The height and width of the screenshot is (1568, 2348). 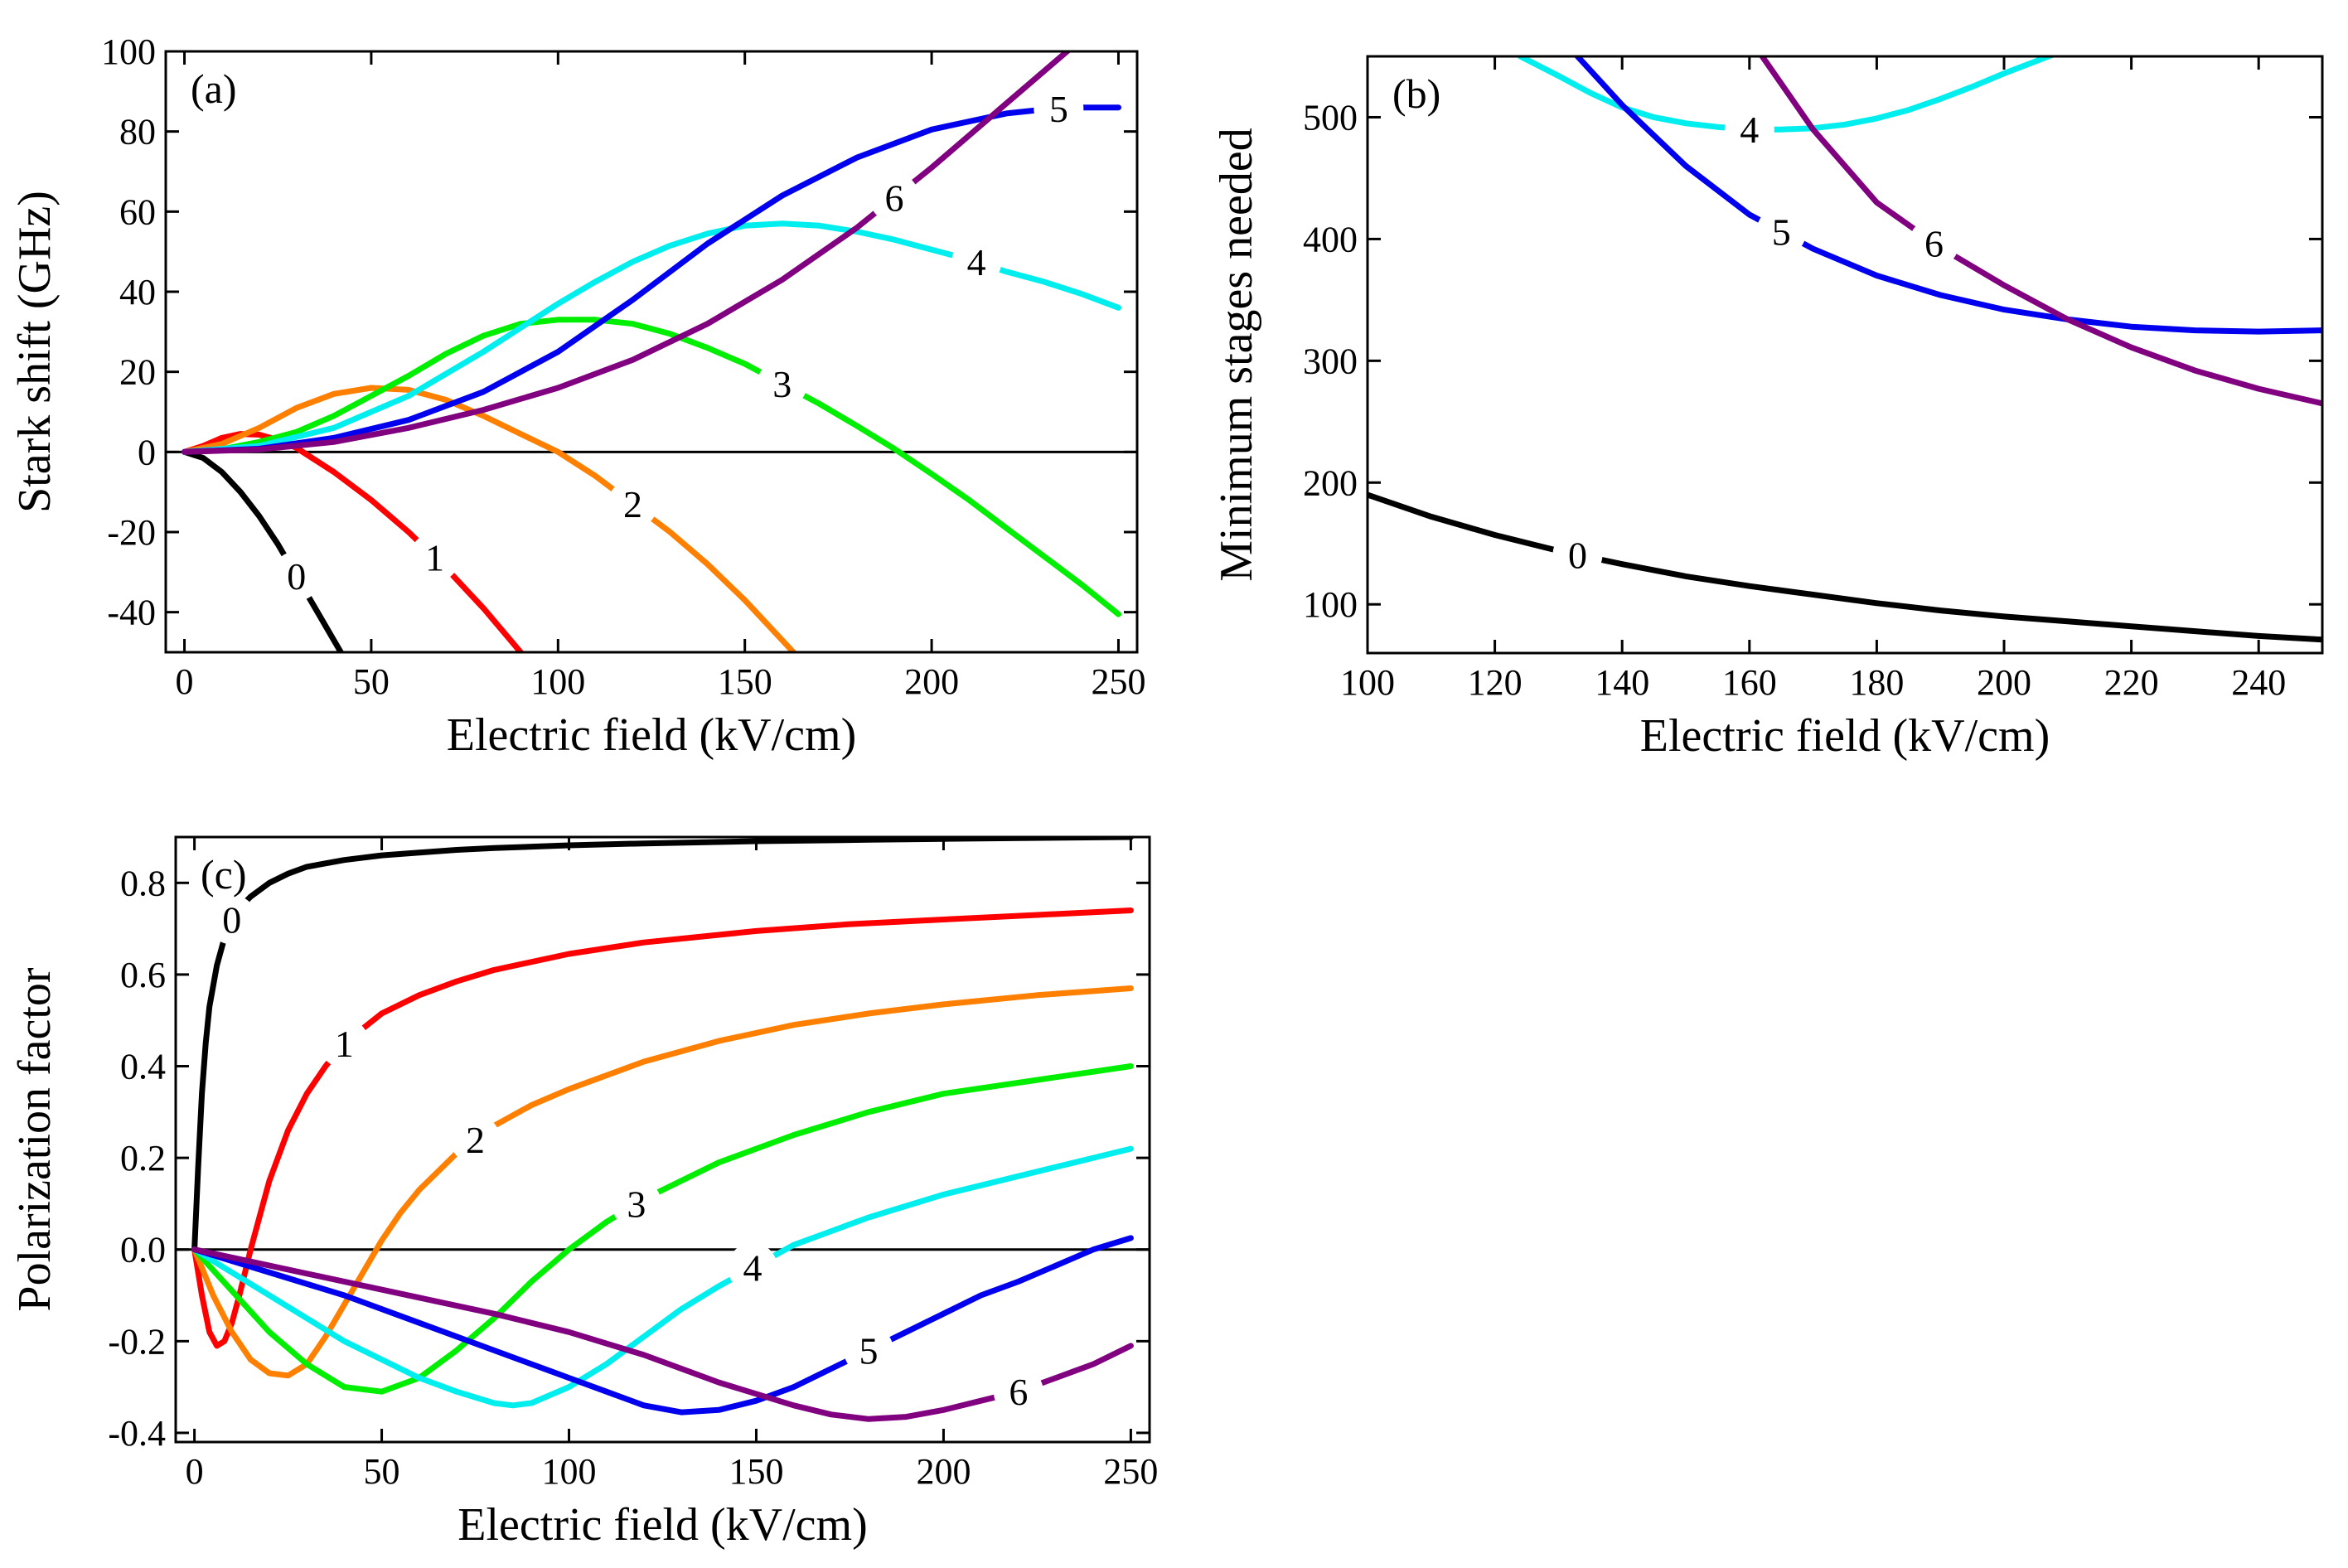 I want to click on panel-b-series-0-label: 0, so click(x=1577, y=555).